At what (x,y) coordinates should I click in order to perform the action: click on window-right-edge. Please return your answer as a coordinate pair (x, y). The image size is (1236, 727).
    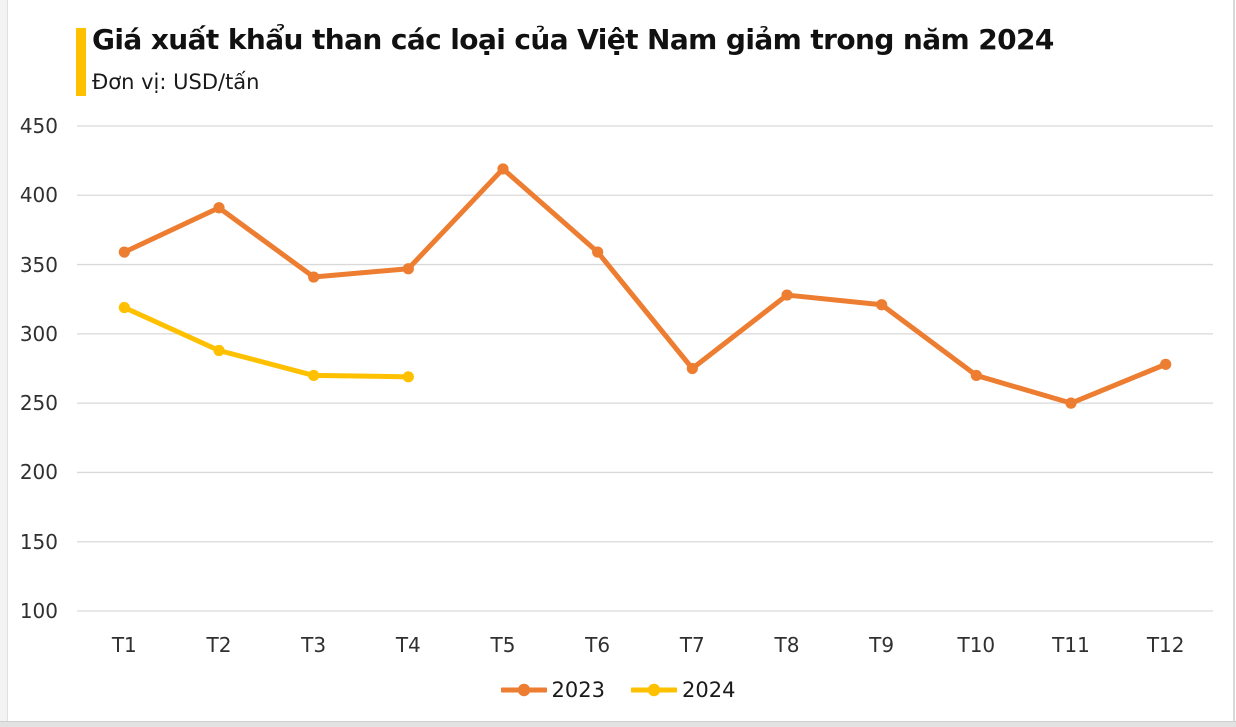
    Looking at the image, I should click on (1234, 363).